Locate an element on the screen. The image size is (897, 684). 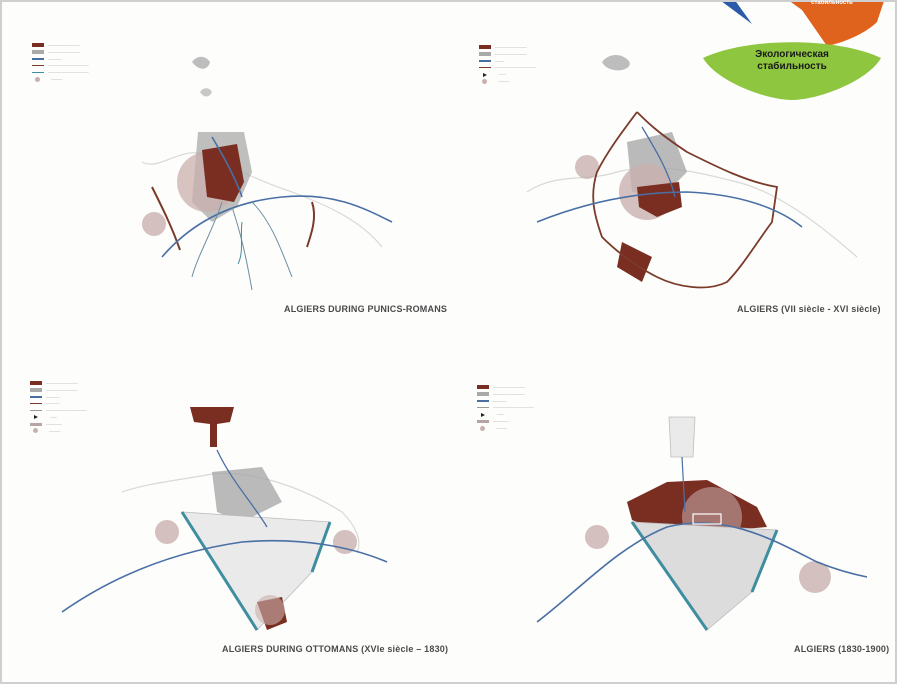
panel-caption: ALGIERS DURING PUNICS-ROMANS is located at coordinates (366, 309).